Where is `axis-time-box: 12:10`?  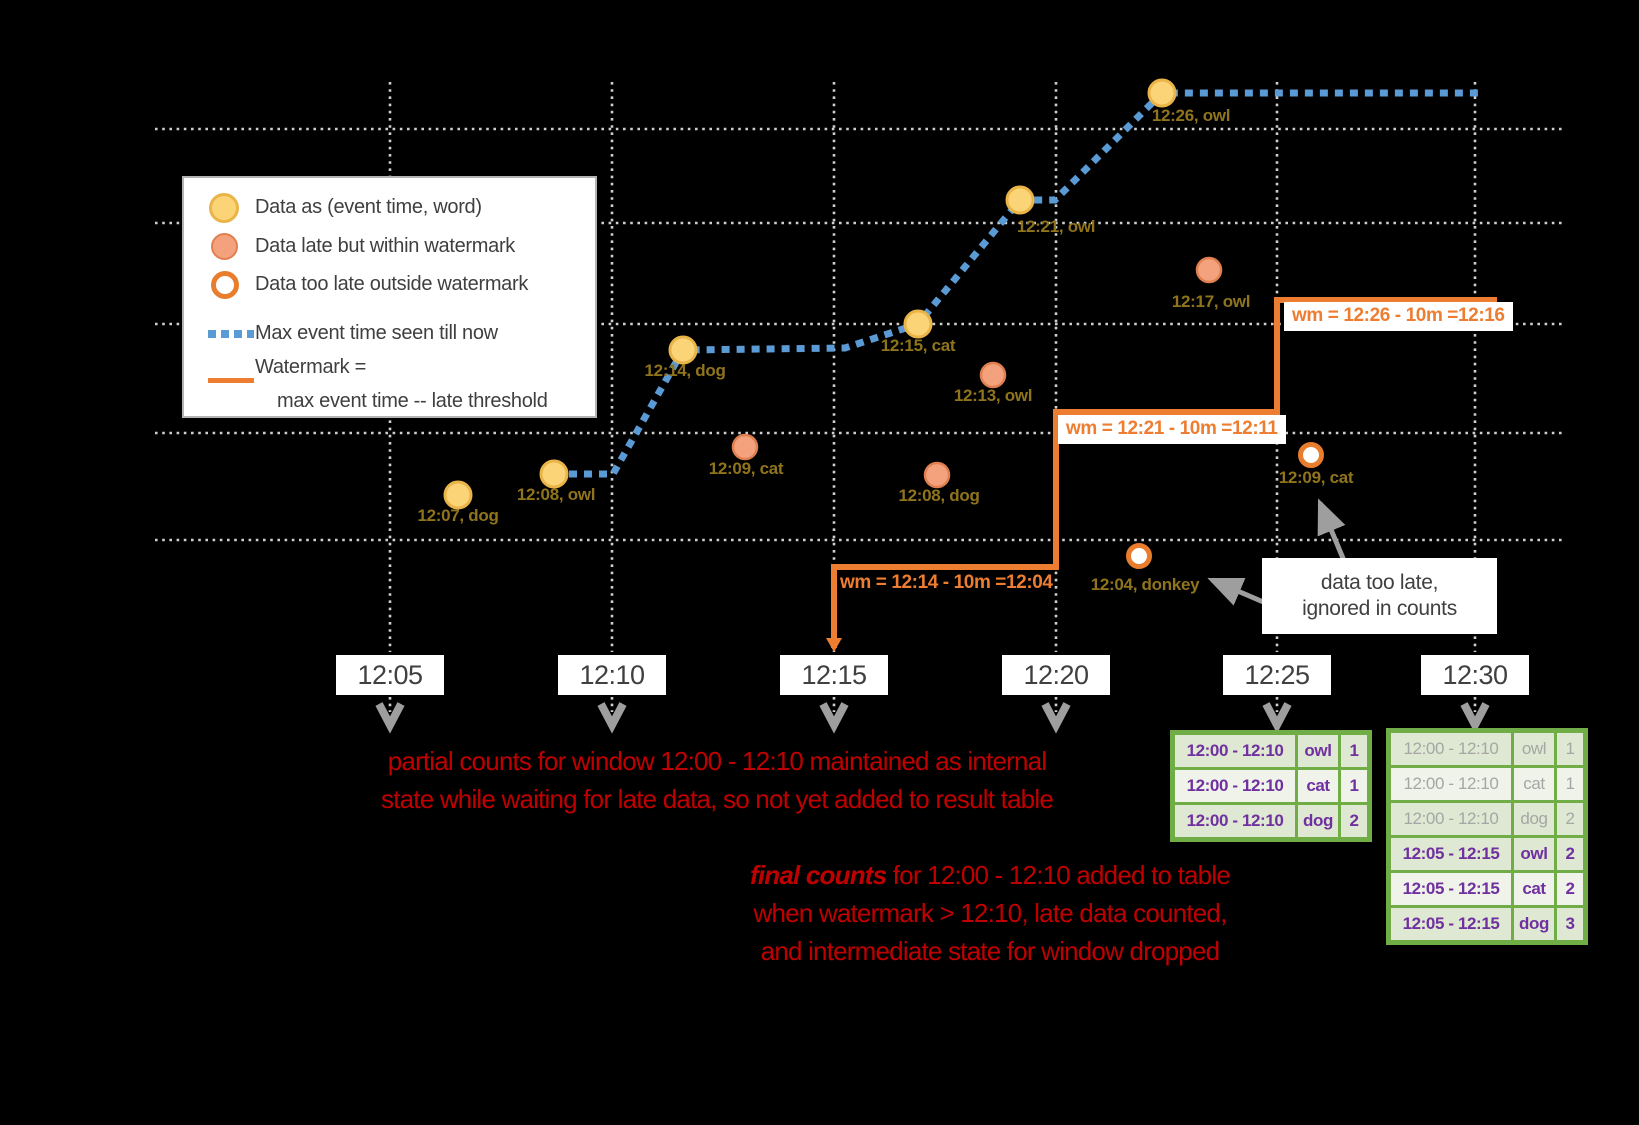
axis-time-box: 12:10 is located at coordinates (612, 675).